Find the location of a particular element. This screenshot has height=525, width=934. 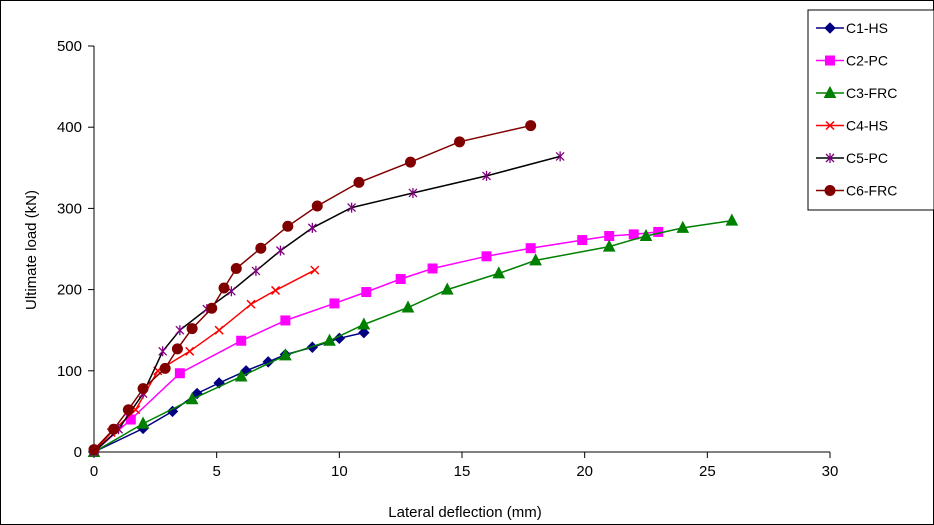

x-tick-label: 20 is located at coordinates (584, 471).